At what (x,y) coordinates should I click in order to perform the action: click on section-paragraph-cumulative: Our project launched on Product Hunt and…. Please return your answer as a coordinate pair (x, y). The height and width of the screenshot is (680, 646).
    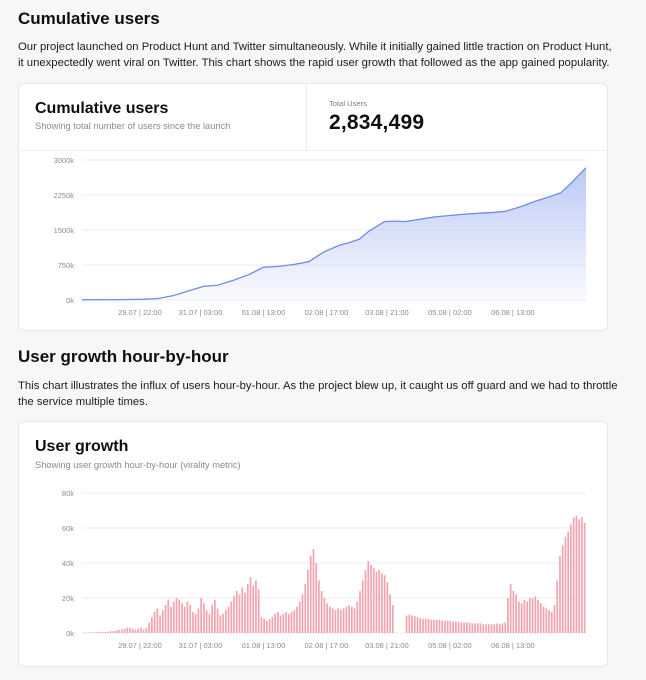
    Looking at the image, I should click on (315, 55).